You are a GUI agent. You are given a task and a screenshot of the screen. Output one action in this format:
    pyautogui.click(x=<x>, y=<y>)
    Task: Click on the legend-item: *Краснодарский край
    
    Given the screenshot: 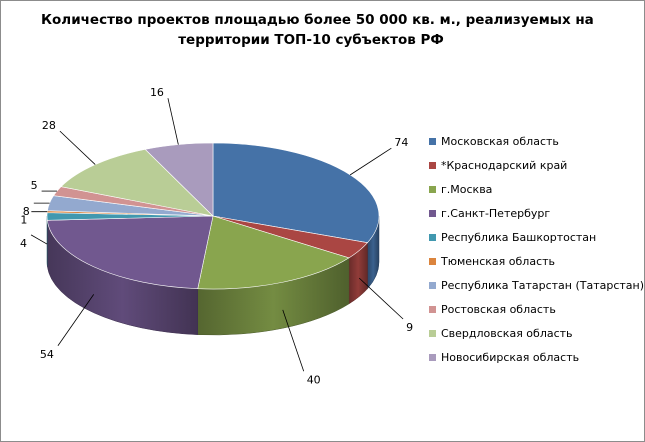 What is the action you would take?
    pyautogui.click(x=536, y=165)
    